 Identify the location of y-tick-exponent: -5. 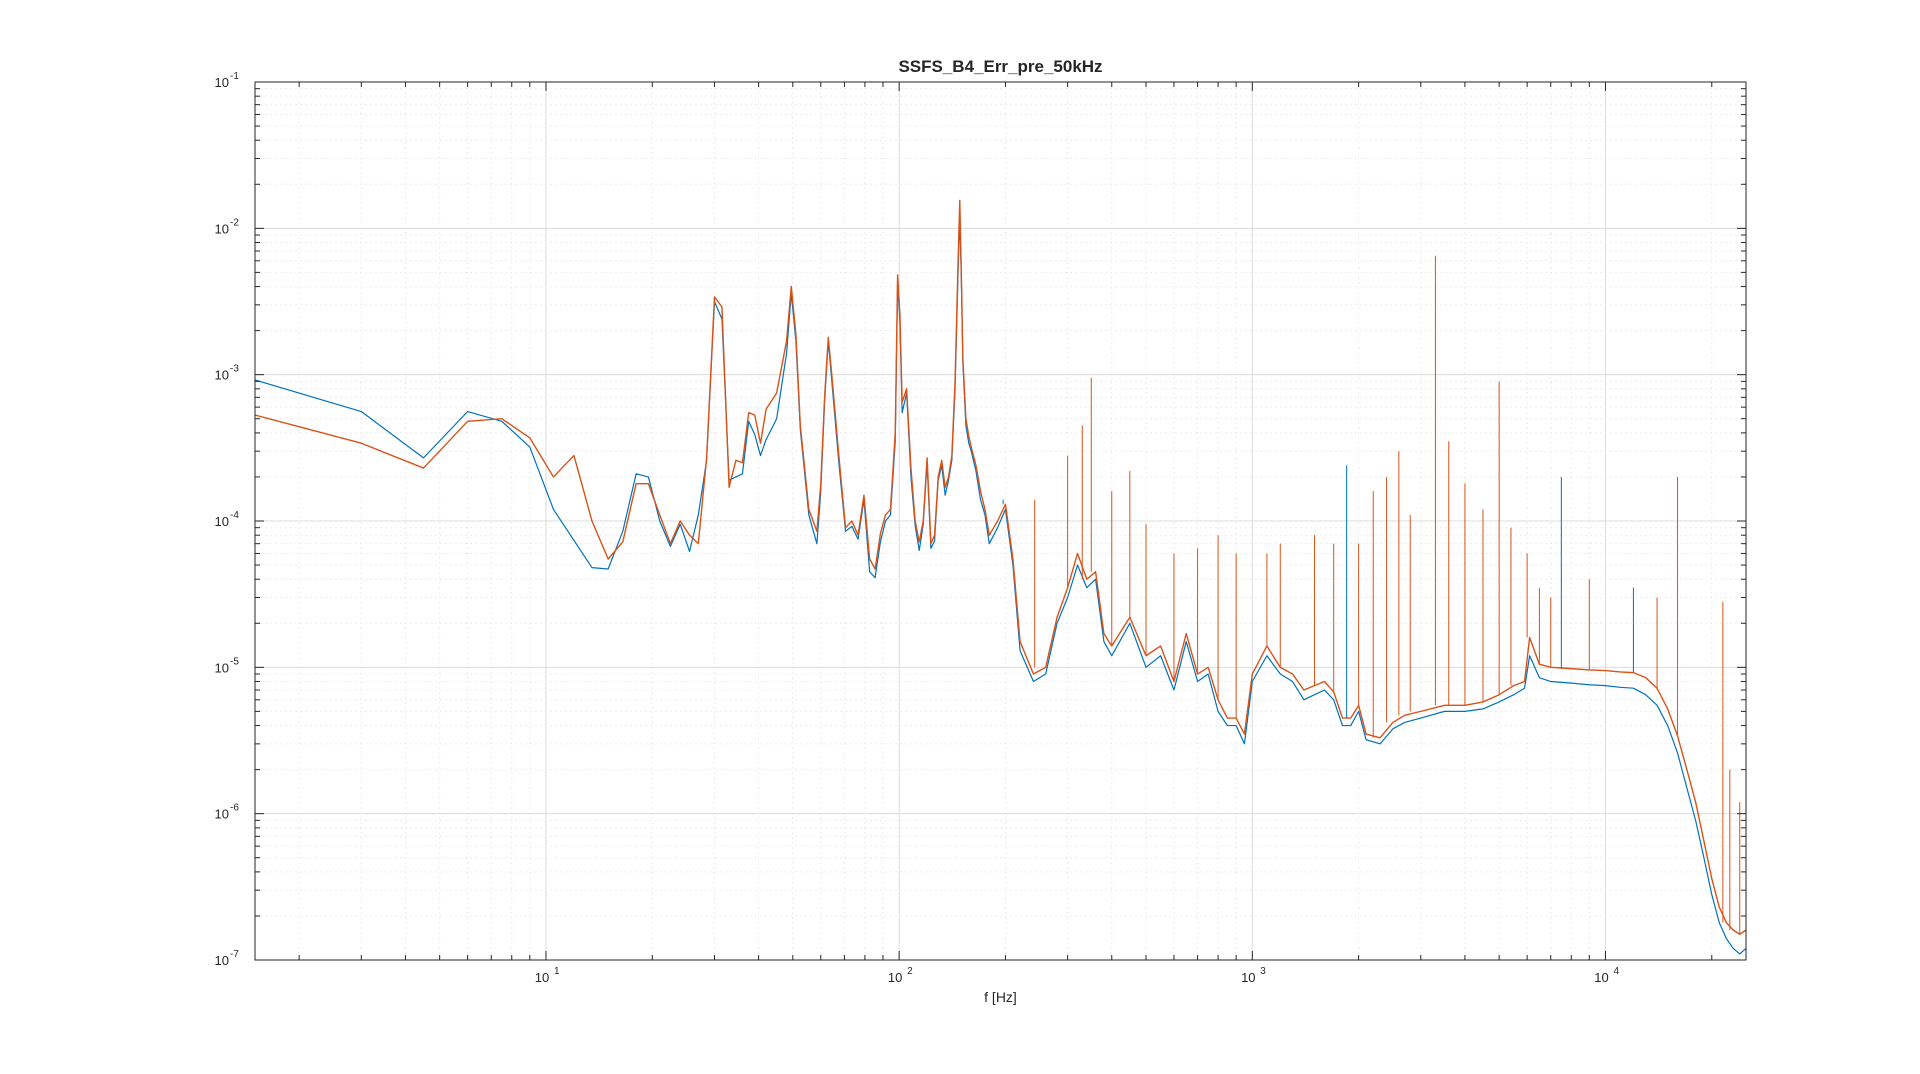
(234, 661).